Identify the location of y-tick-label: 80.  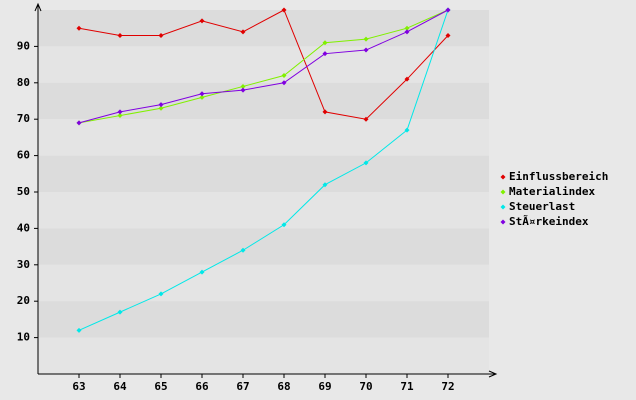
(23, 82).